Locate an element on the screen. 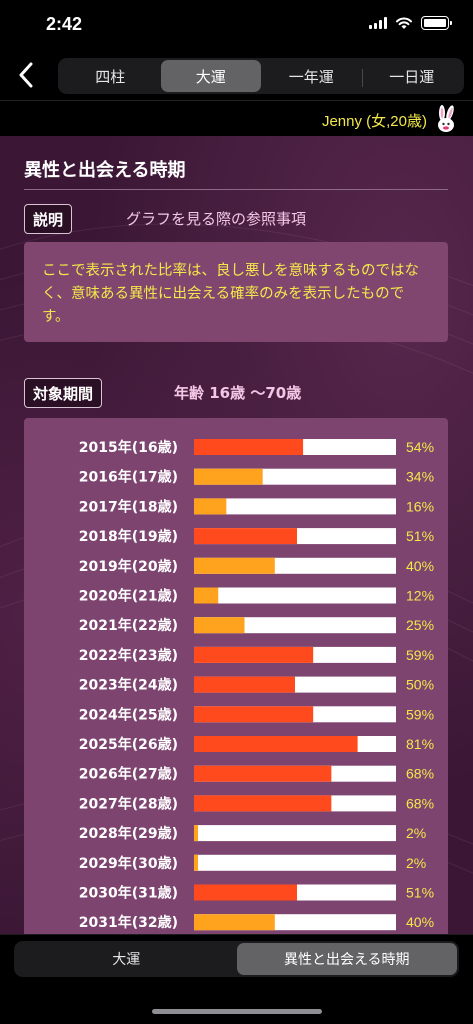  chart-row: 2030年(31歳) 51% is located at coordinates (256, 893).